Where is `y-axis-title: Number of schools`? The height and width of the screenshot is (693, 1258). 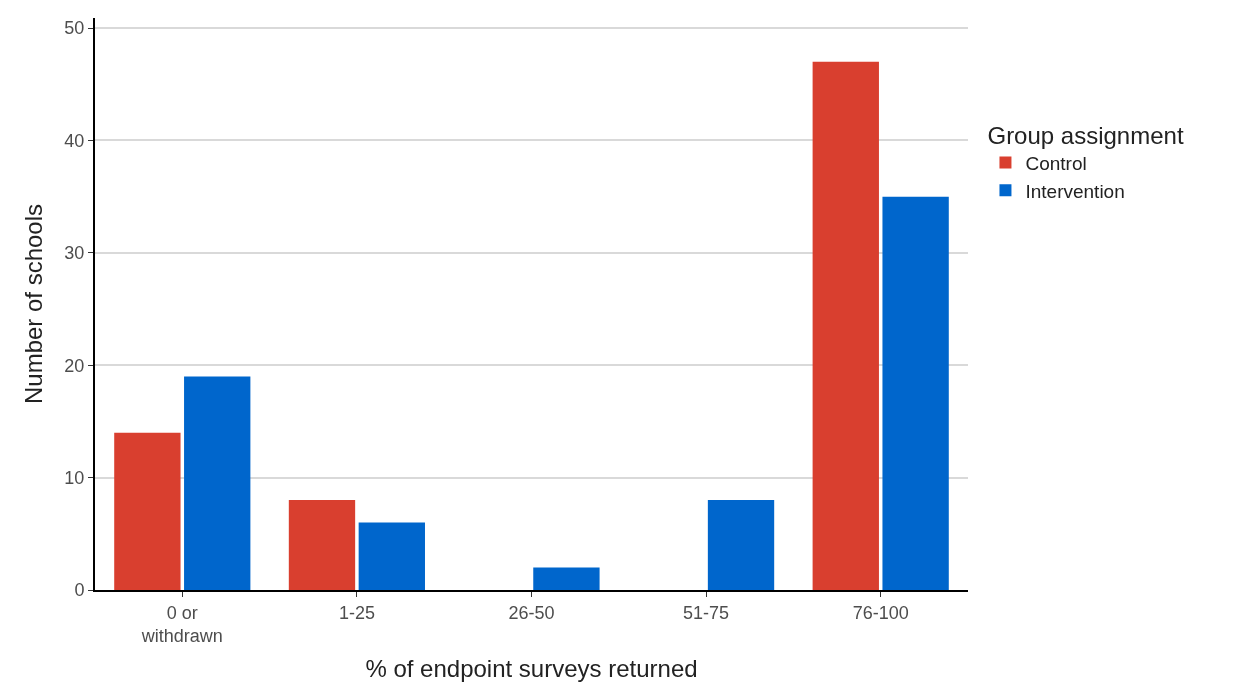
y-axis-title: Number of schools is located at coordinates (33, 304).